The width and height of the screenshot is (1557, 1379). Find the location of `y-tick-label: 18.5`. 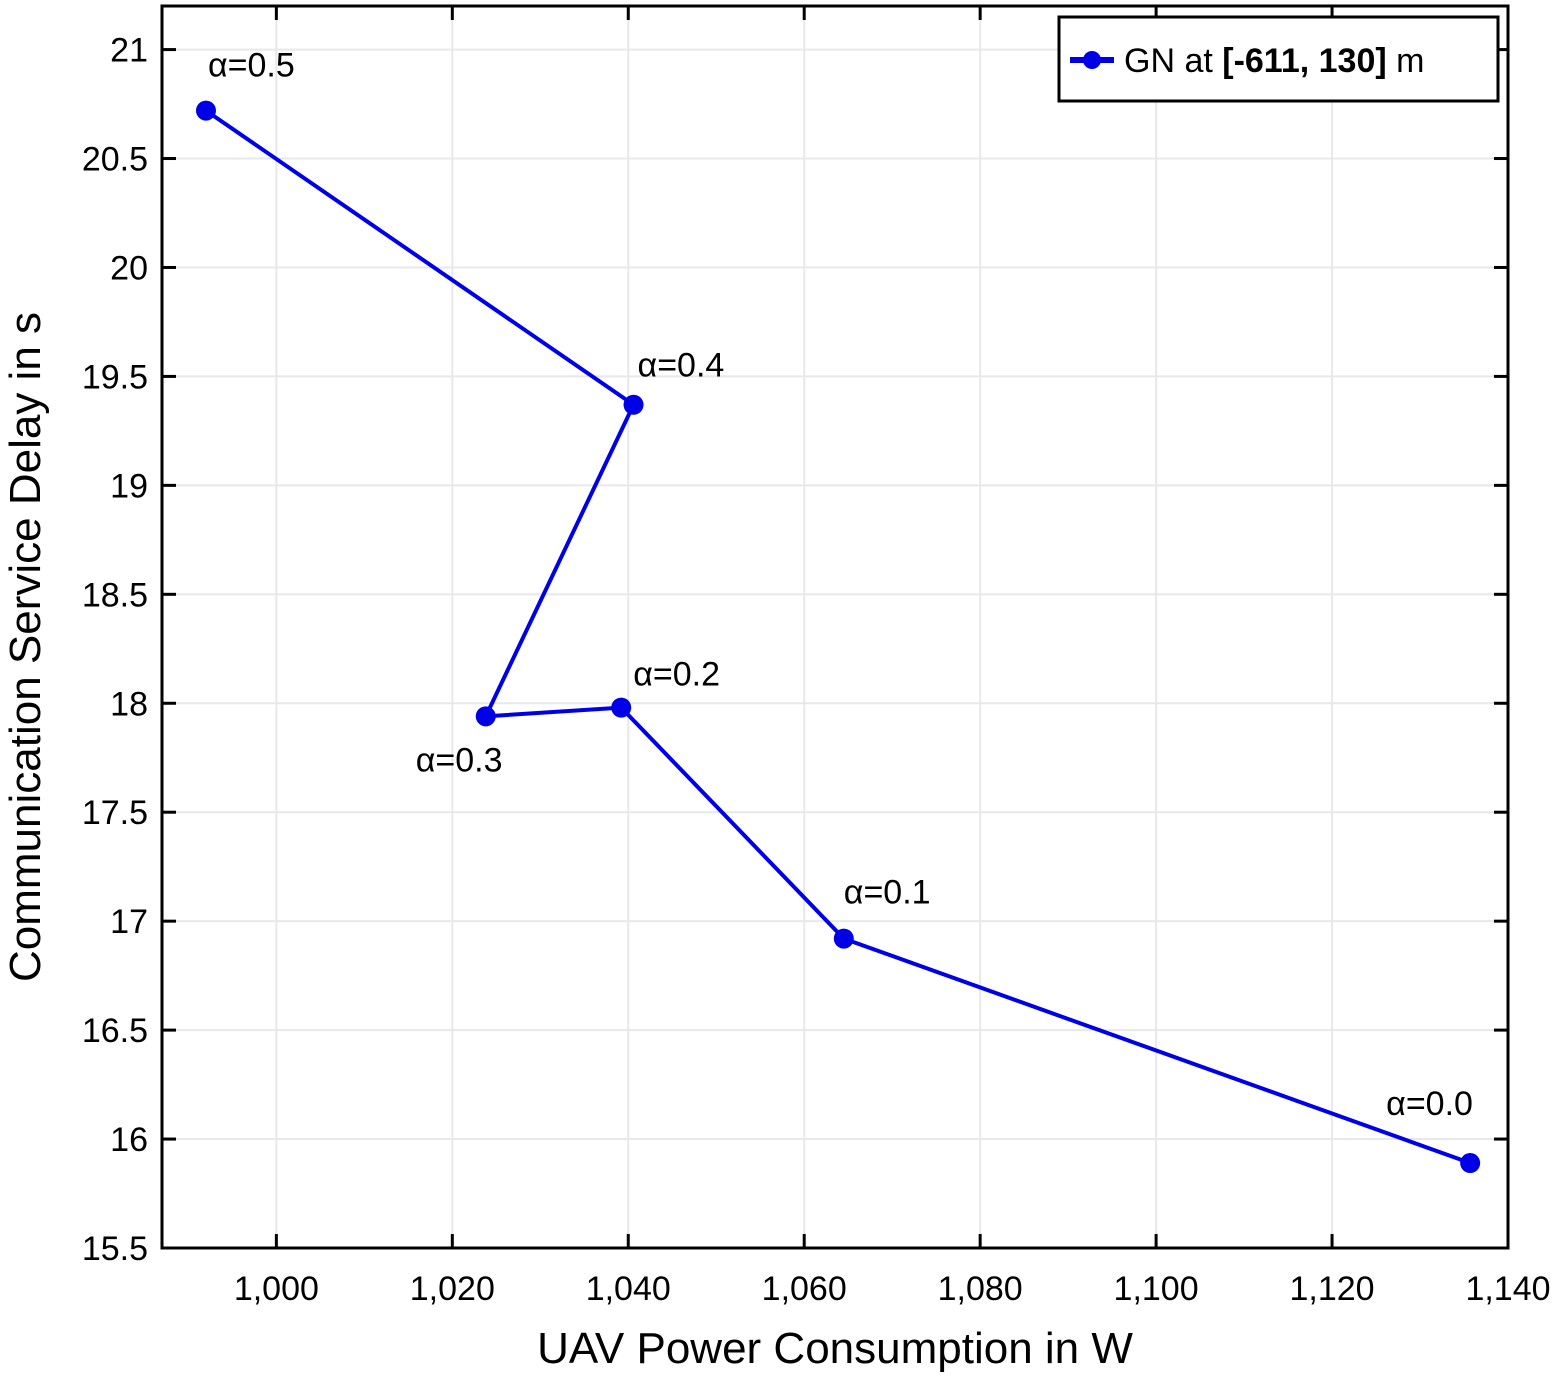

y-tick-label: 18.5 is located at coordinates (115, 595).